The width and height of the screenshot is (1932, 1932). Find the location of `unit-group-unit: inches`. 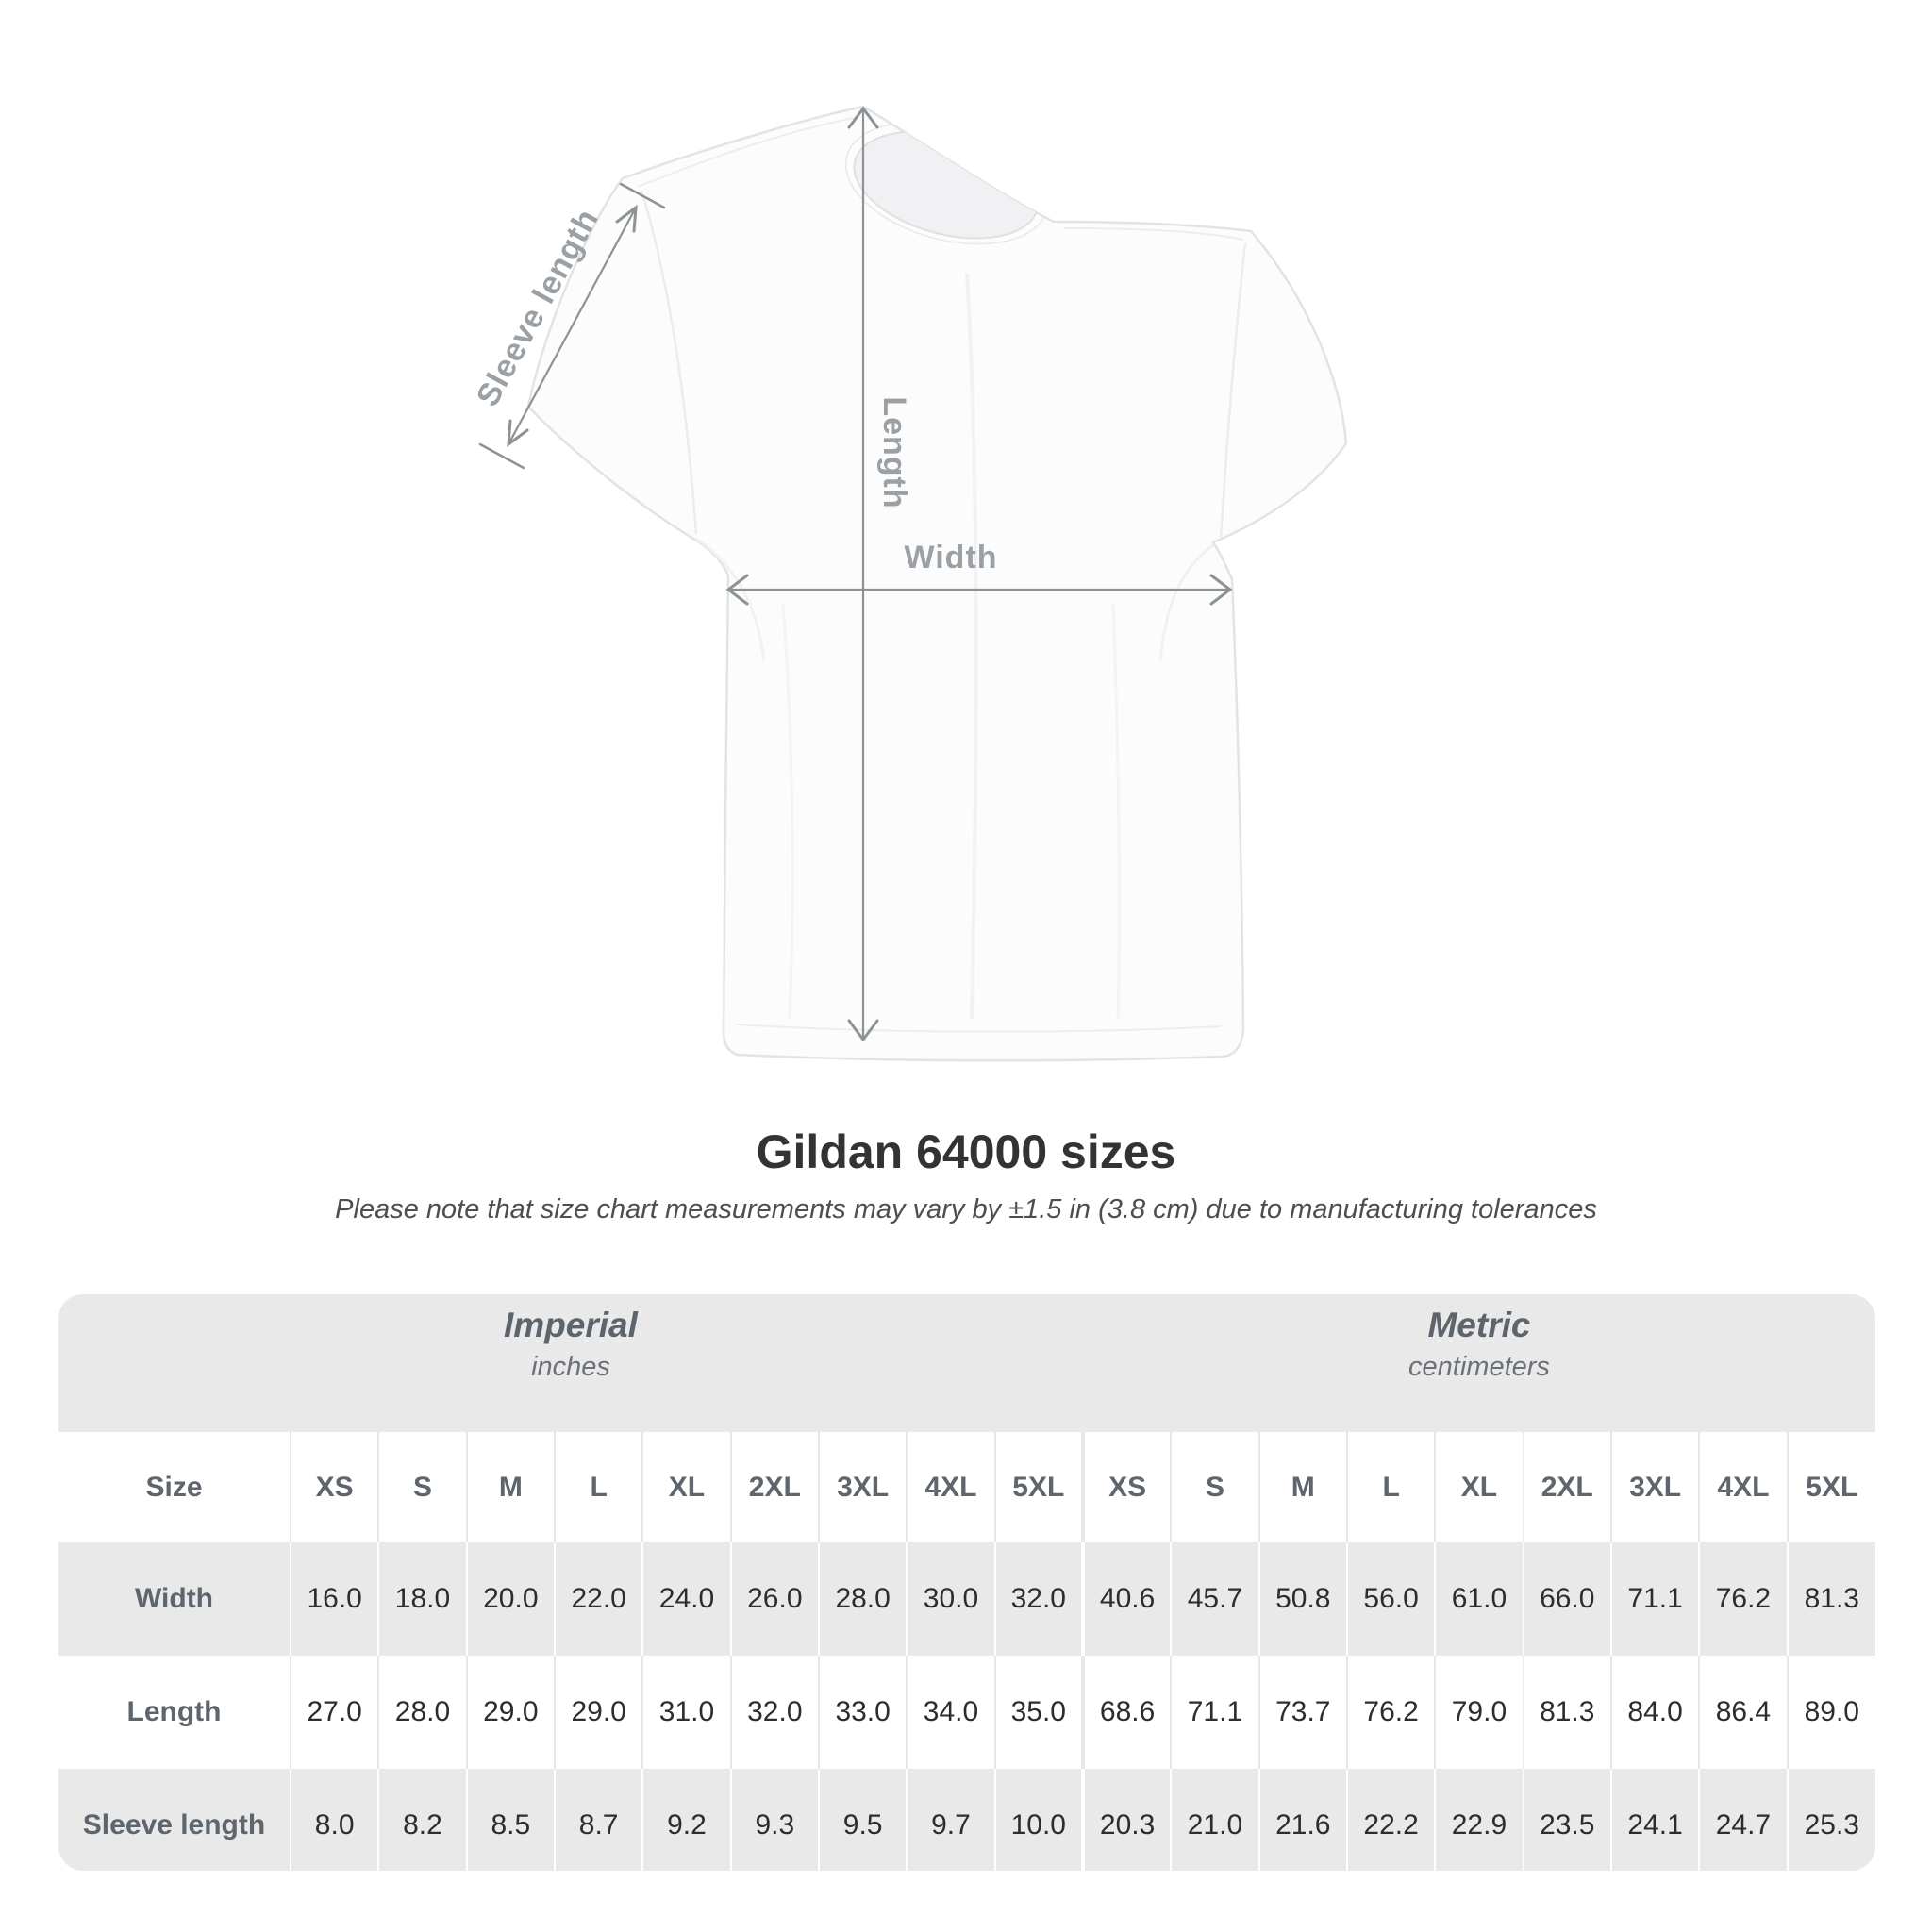

unit-group-unit: inches is located at coordinates (571, 1366).